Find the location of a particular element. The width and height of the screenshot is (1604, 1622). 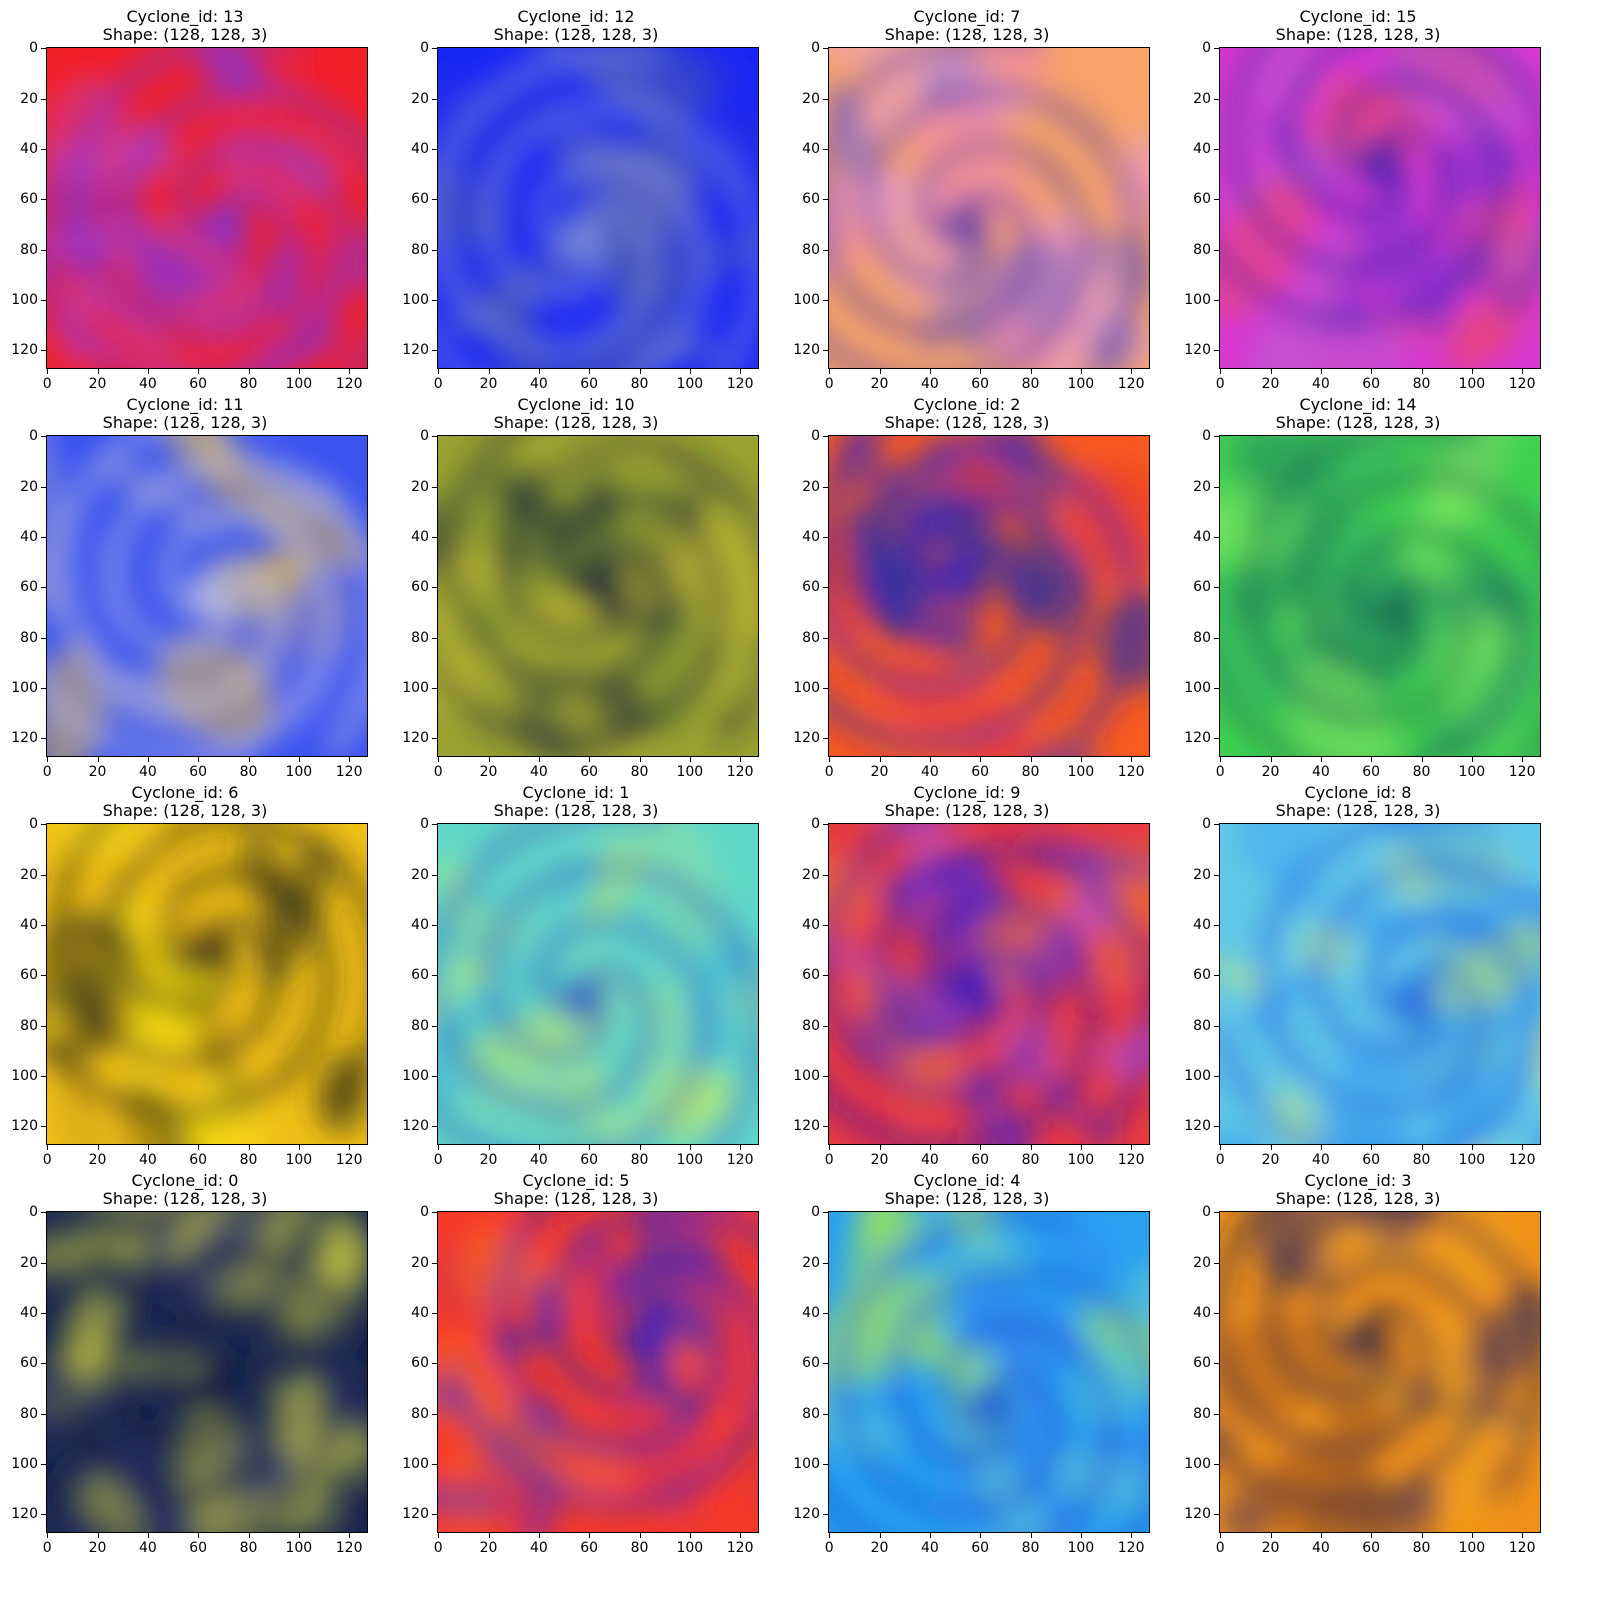

y-tick-label: 0 is located at coordinates (424, 824).